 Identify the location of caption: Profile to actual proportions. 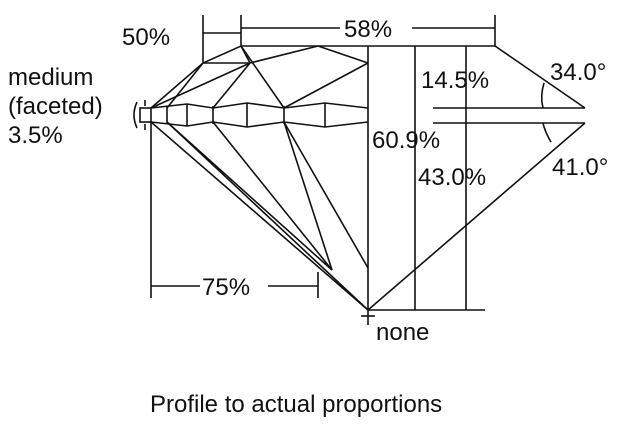
(296, 404).